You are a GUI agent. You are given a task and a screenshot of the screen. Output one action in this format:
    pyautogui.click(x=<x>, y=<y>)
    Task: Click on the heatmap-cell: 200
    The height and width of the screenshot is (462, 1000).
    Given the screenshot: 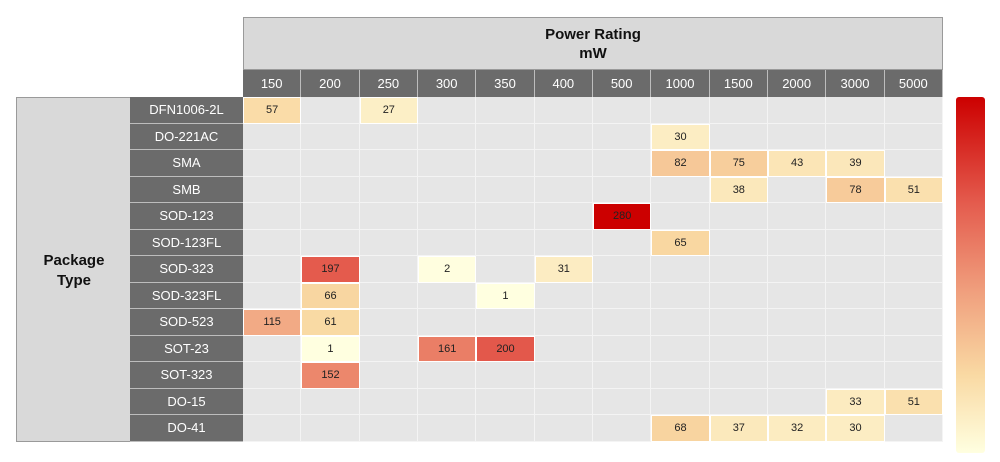 What is the action you would take?
    pyautogui.click(x=505, y=349)
    